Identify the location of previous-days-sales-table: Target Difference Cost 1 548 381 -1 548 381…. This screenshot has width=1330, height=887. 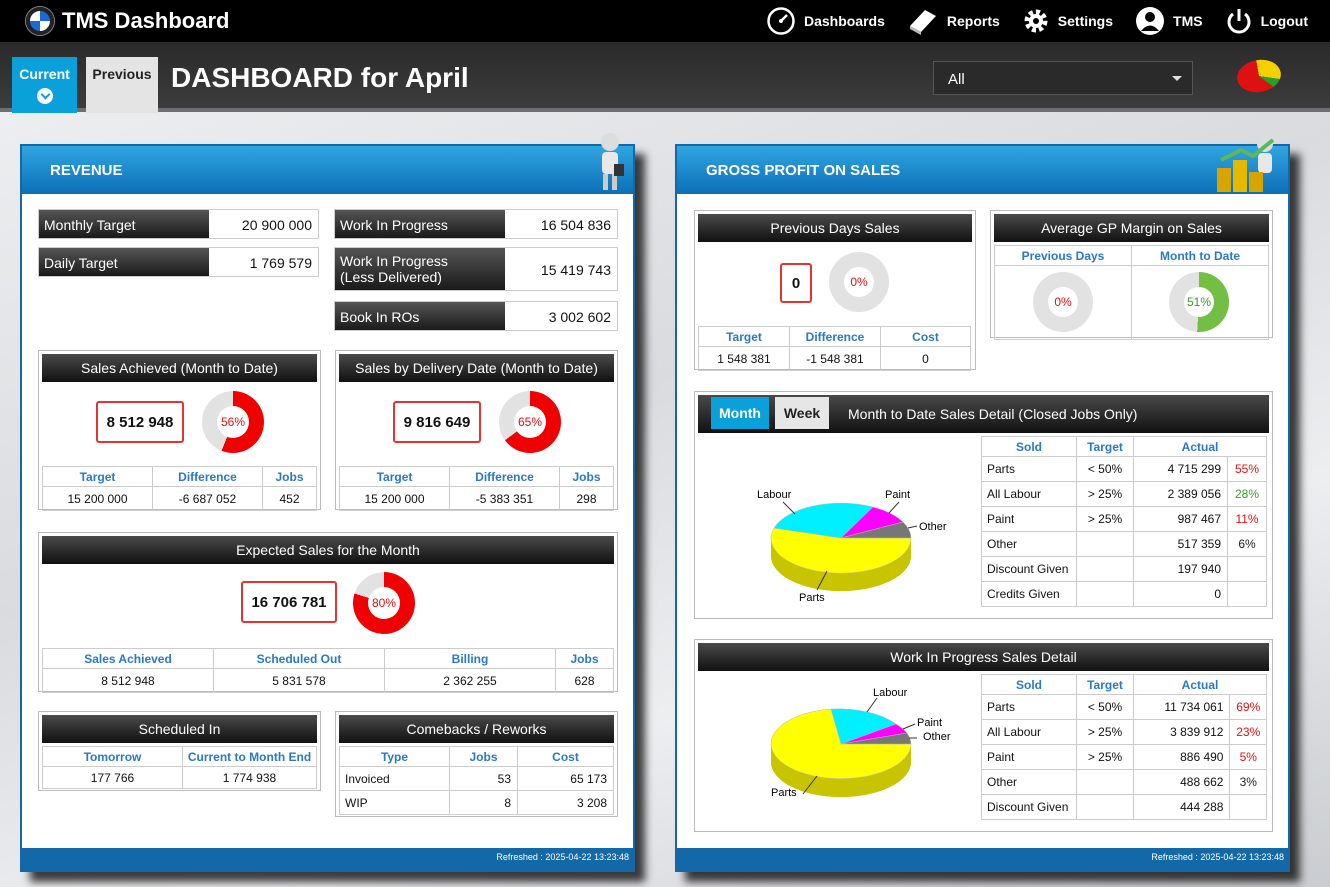
(834, 348).